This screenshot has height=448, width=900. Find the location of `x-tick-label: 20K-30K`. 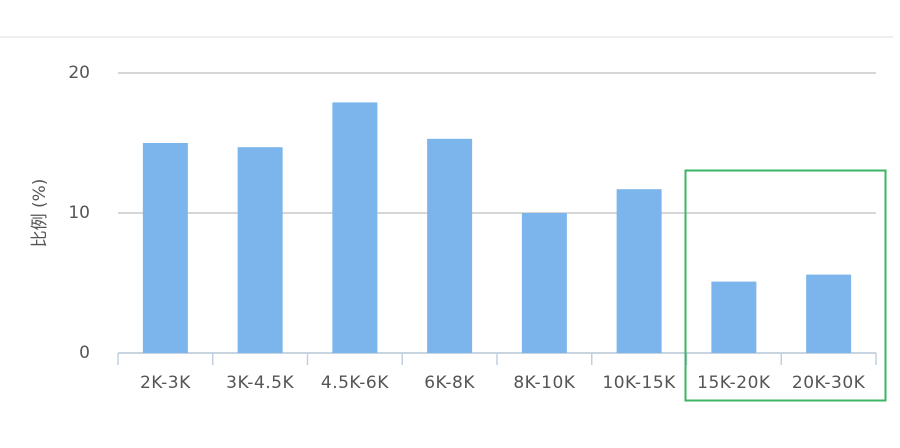

x-tick-label: 20K-30K is located at coordinates (829, 383).